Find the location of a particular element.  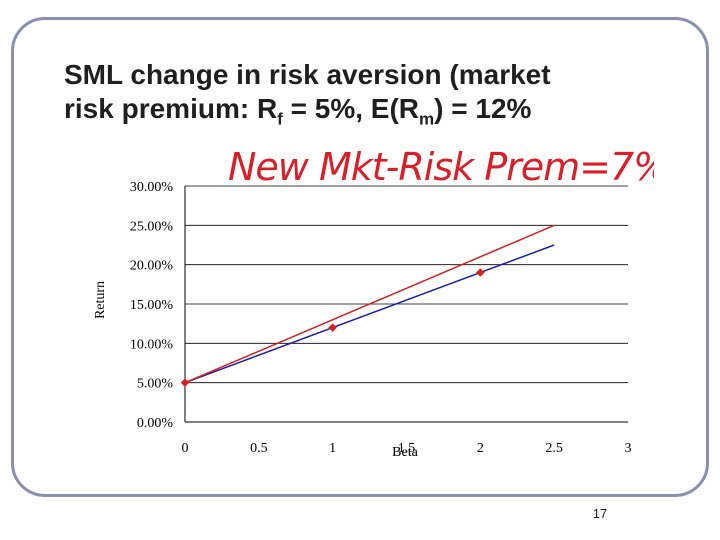

y-tick-label: 5.00% is located at coordinates (155, 384).